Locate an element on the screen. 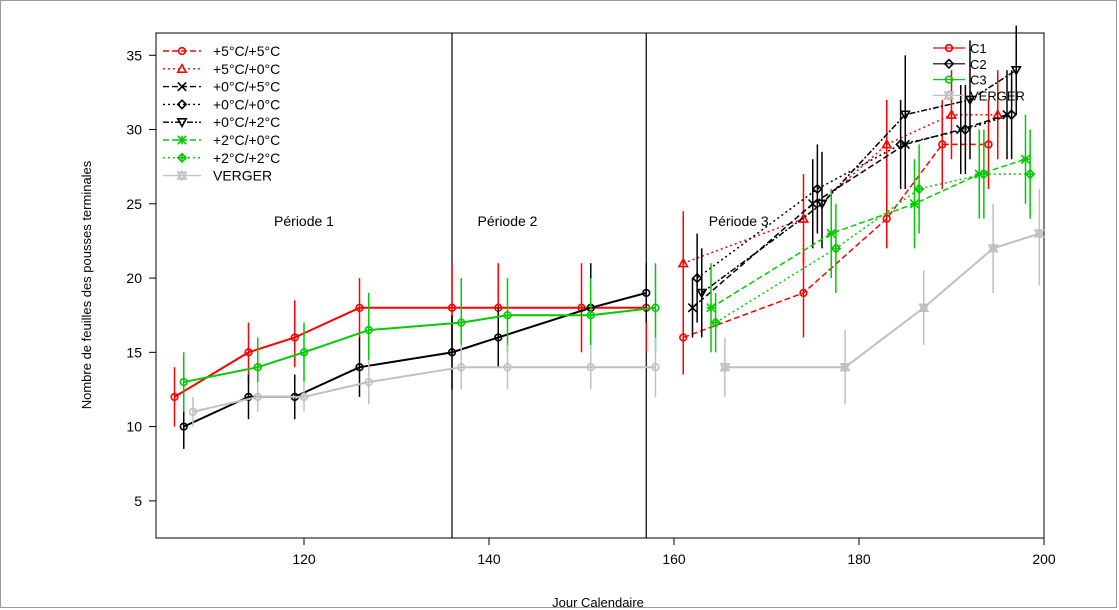 This screenshot has width=1119, height=610. legend-entry: +5°C/+0°C is located at coordinates (221, 69).